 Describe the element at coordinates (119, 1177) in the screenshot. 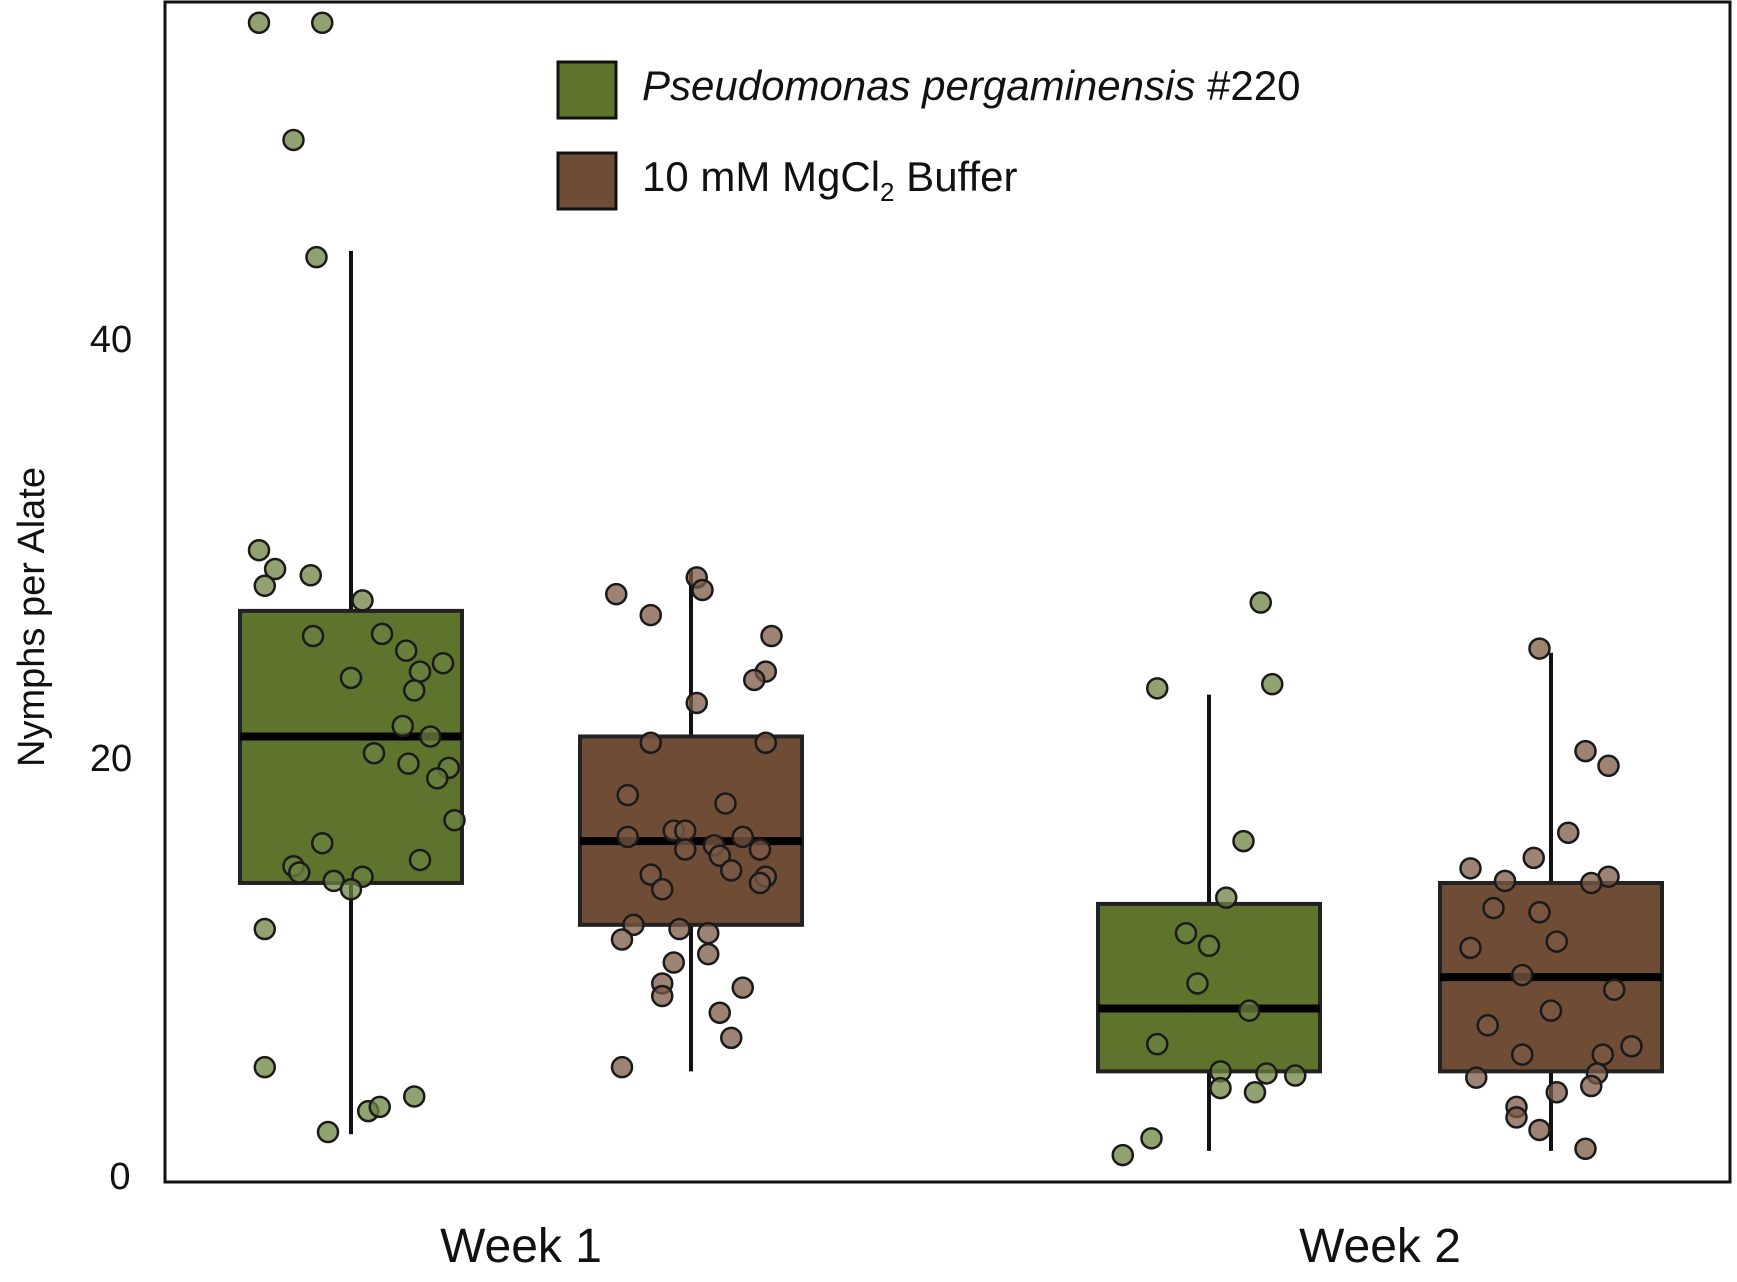

I see `y-tick-label-0: 0` at that location.